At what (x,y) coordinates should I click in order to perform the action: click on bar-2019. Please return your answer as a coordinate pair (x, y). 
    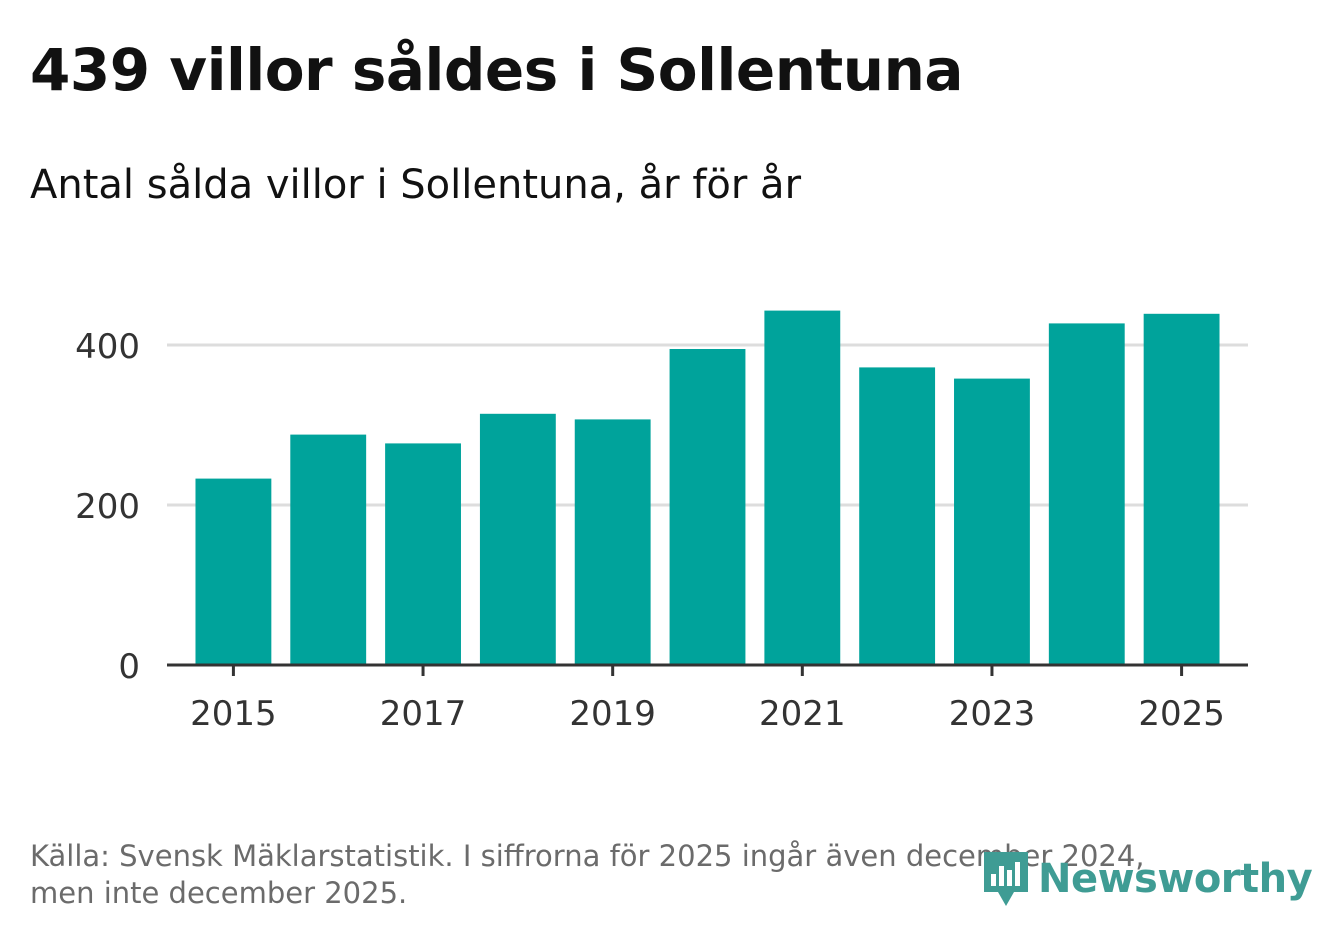
    Looking at the image, I should click on (612, 542).